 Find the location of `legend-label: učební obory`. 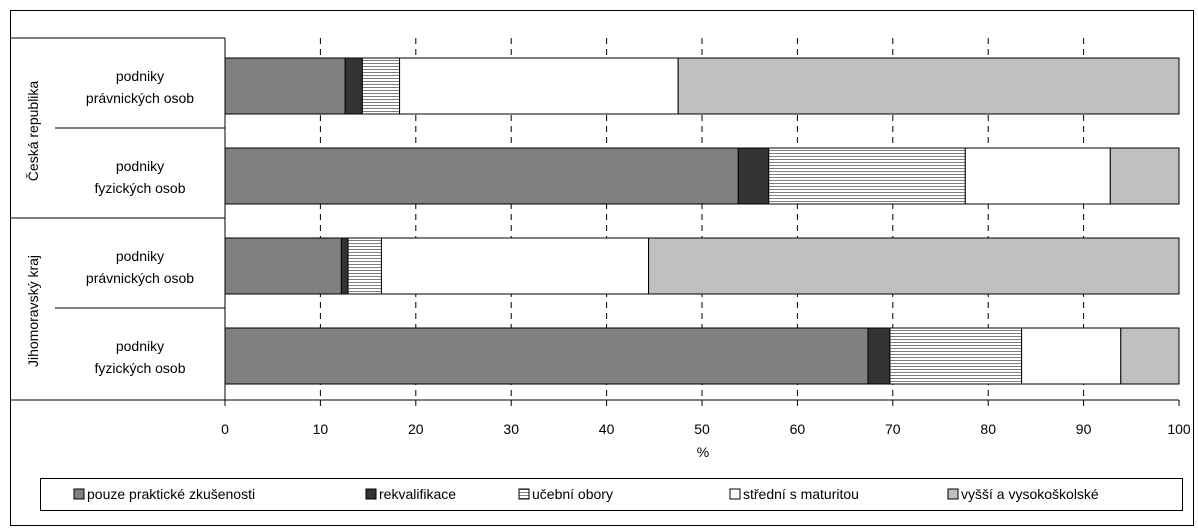

legend-label: učební obory is located at coordinates (572, 494).